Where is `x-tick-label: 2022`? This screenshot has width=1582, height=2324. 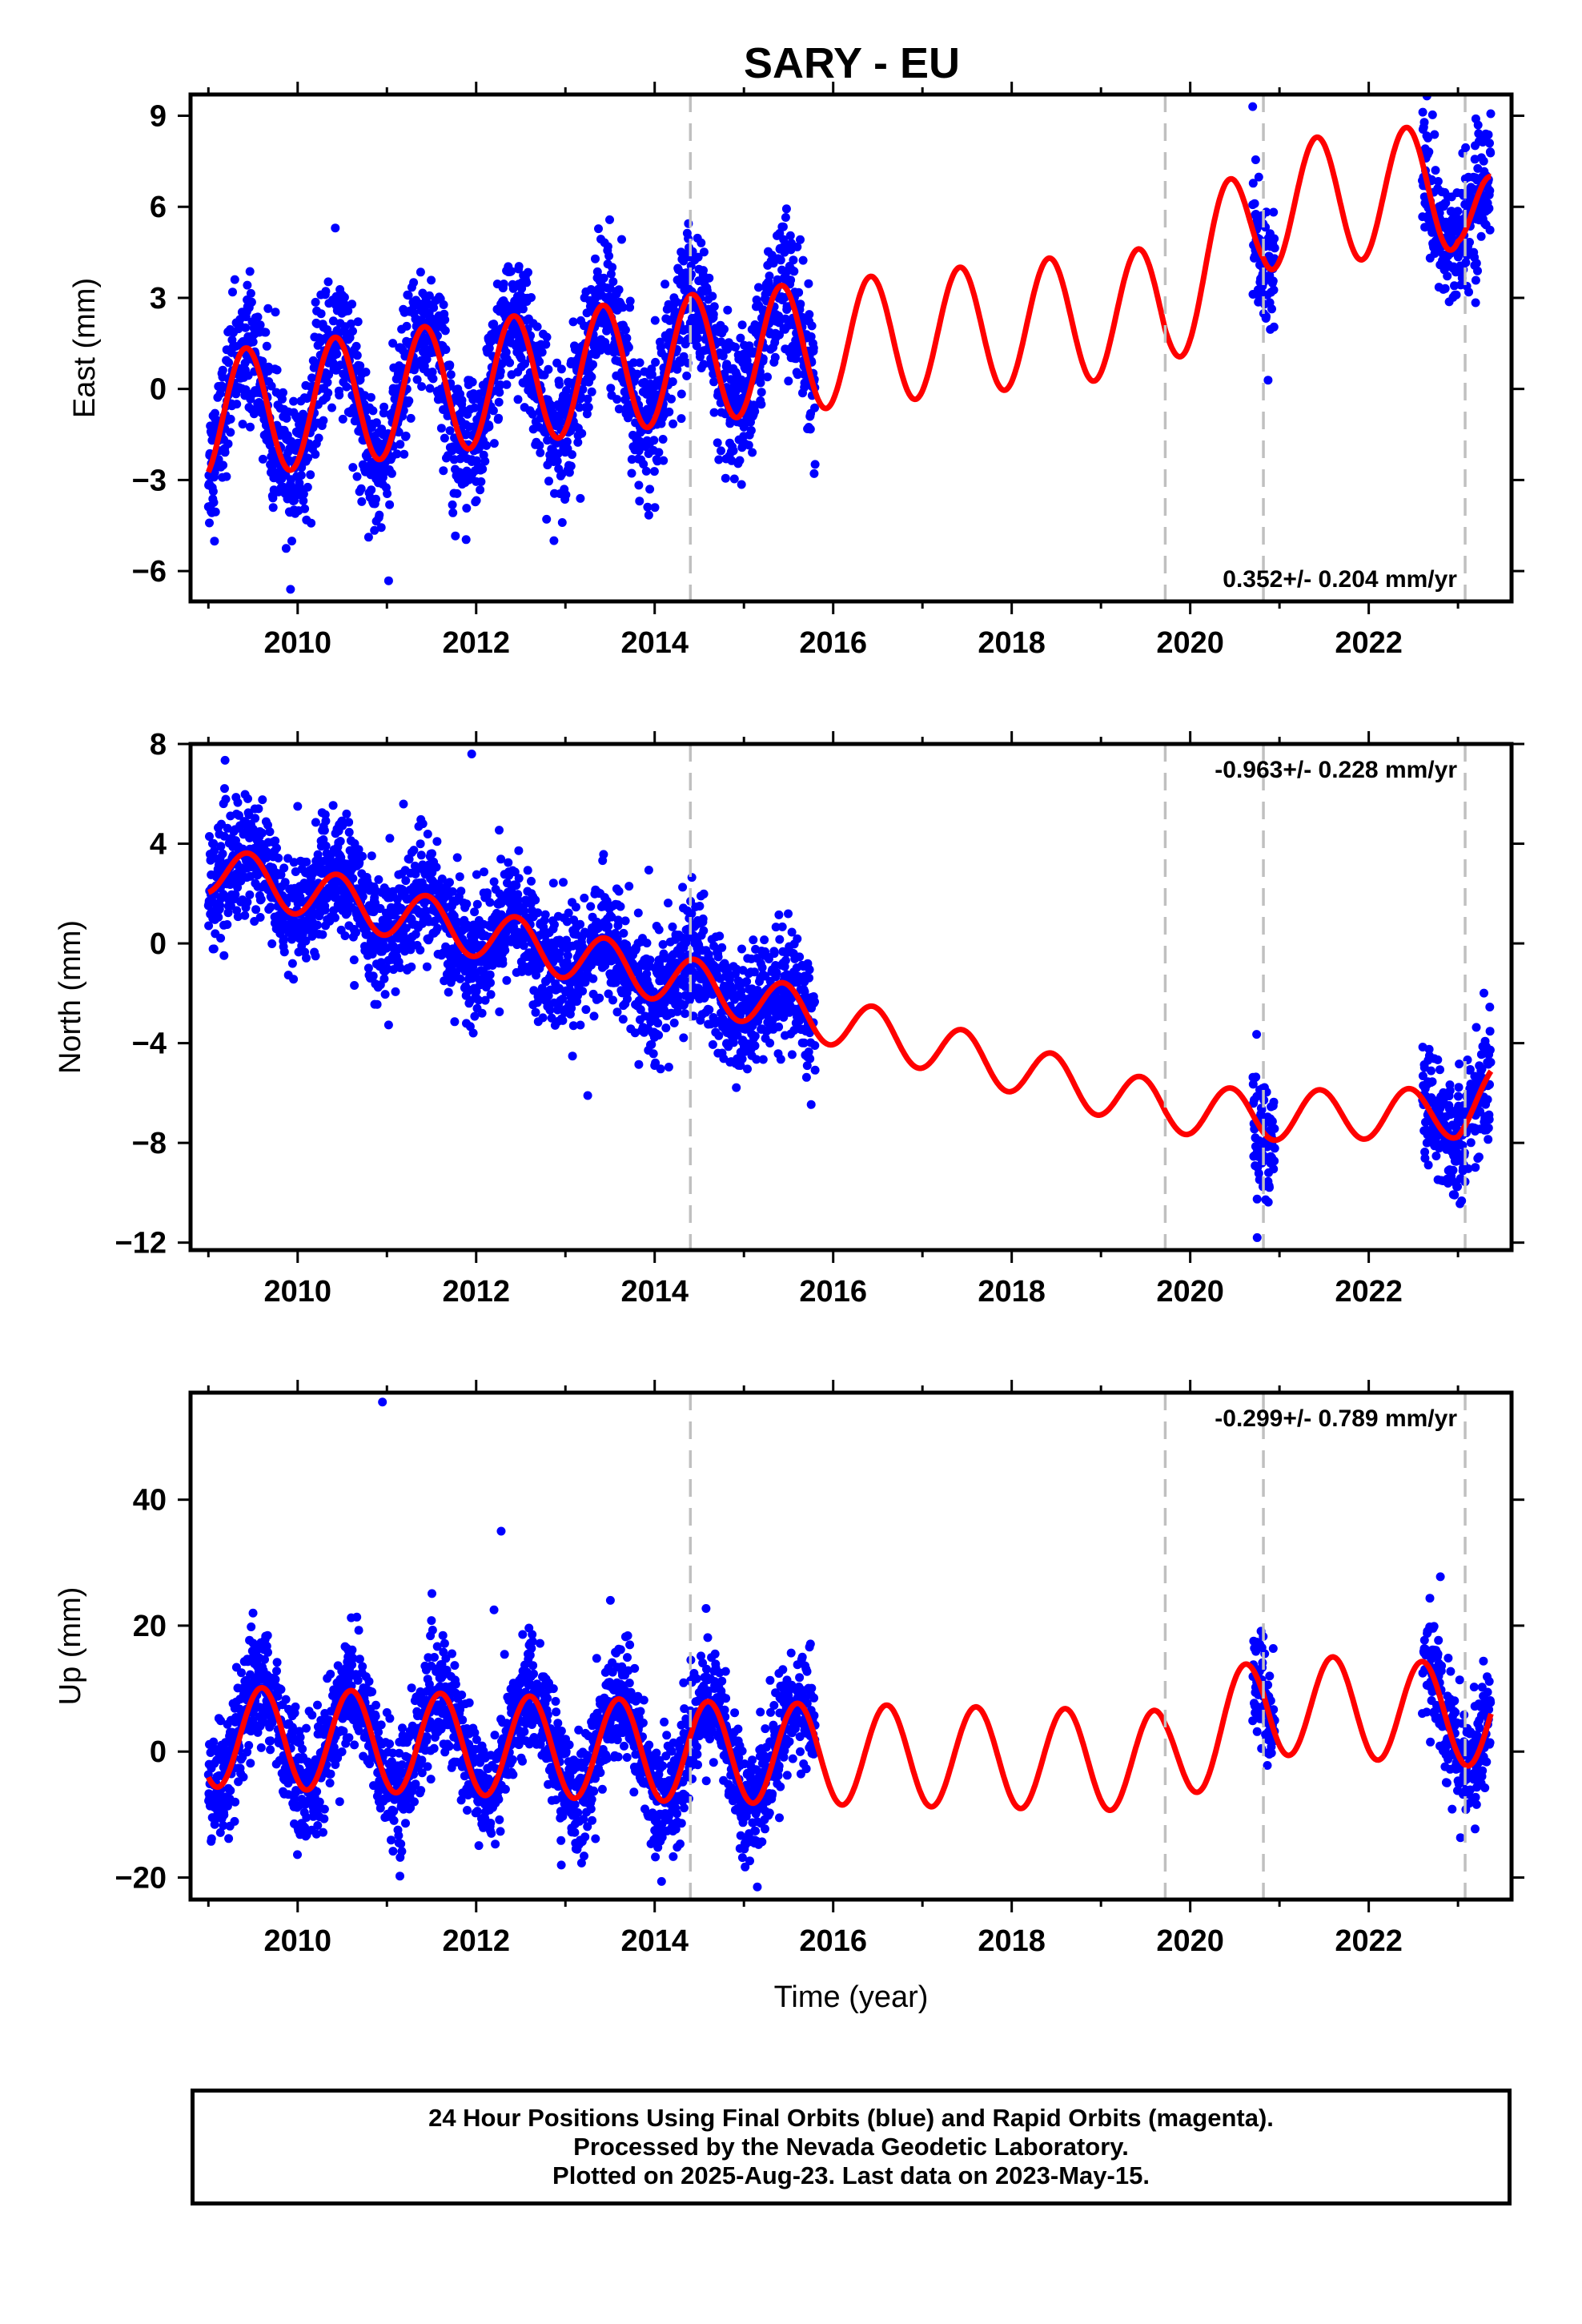 x-tick-label: 2022 is located at coordinates (1369, 643).